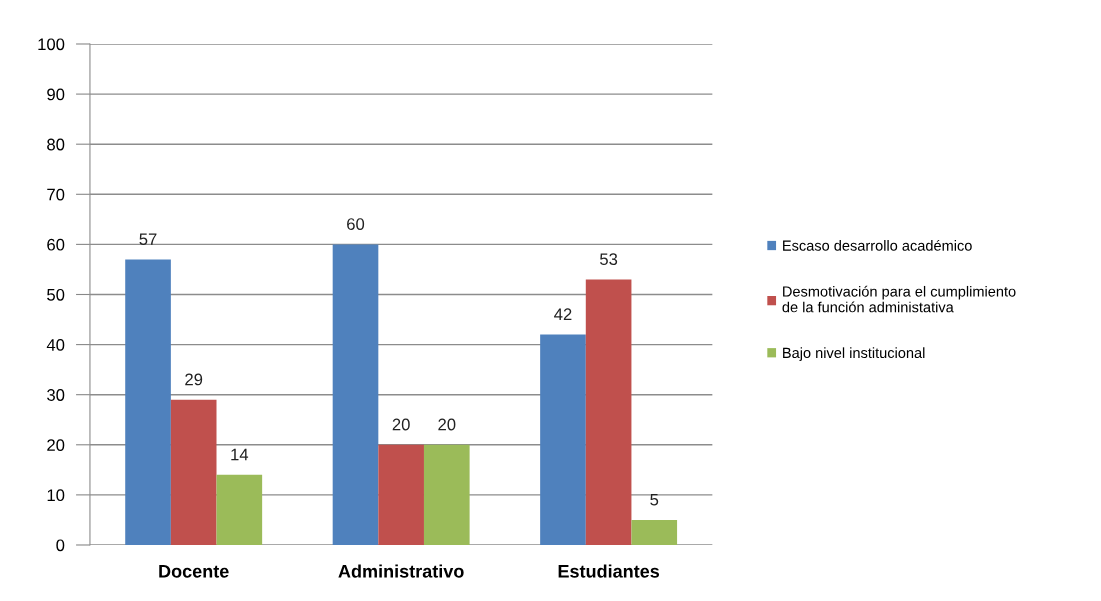  Describe the element at coordinates (609, 571) in the screenshot. I see `x-tick-label: Estudiantes` at that location.